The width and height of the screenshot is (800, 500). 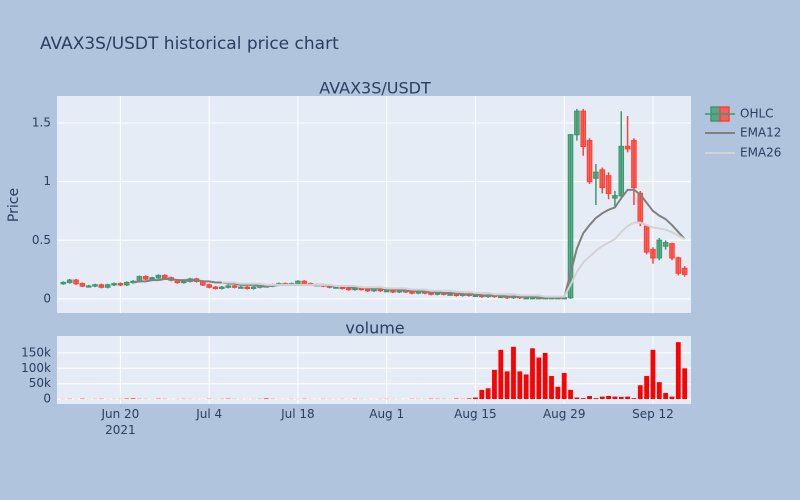 I want to click on y-tick-label: 1, so click(x=47, y=181).